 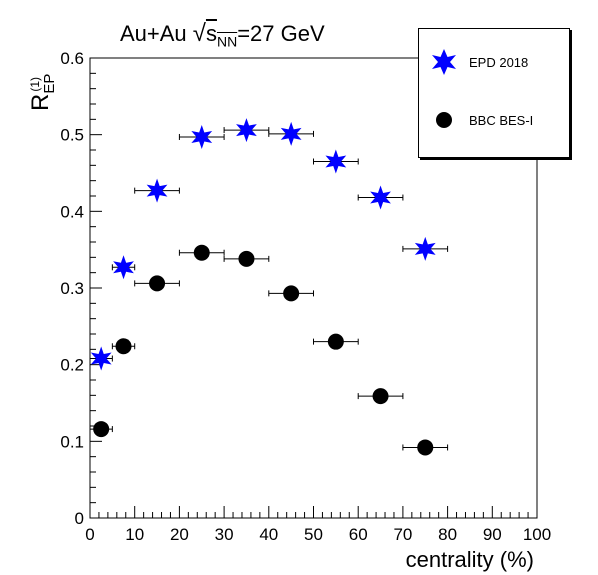 What do you see at coordinates (89, 534) in the screenshot?
I see `x-tick-label: 0` at bounding box center [89, 534].